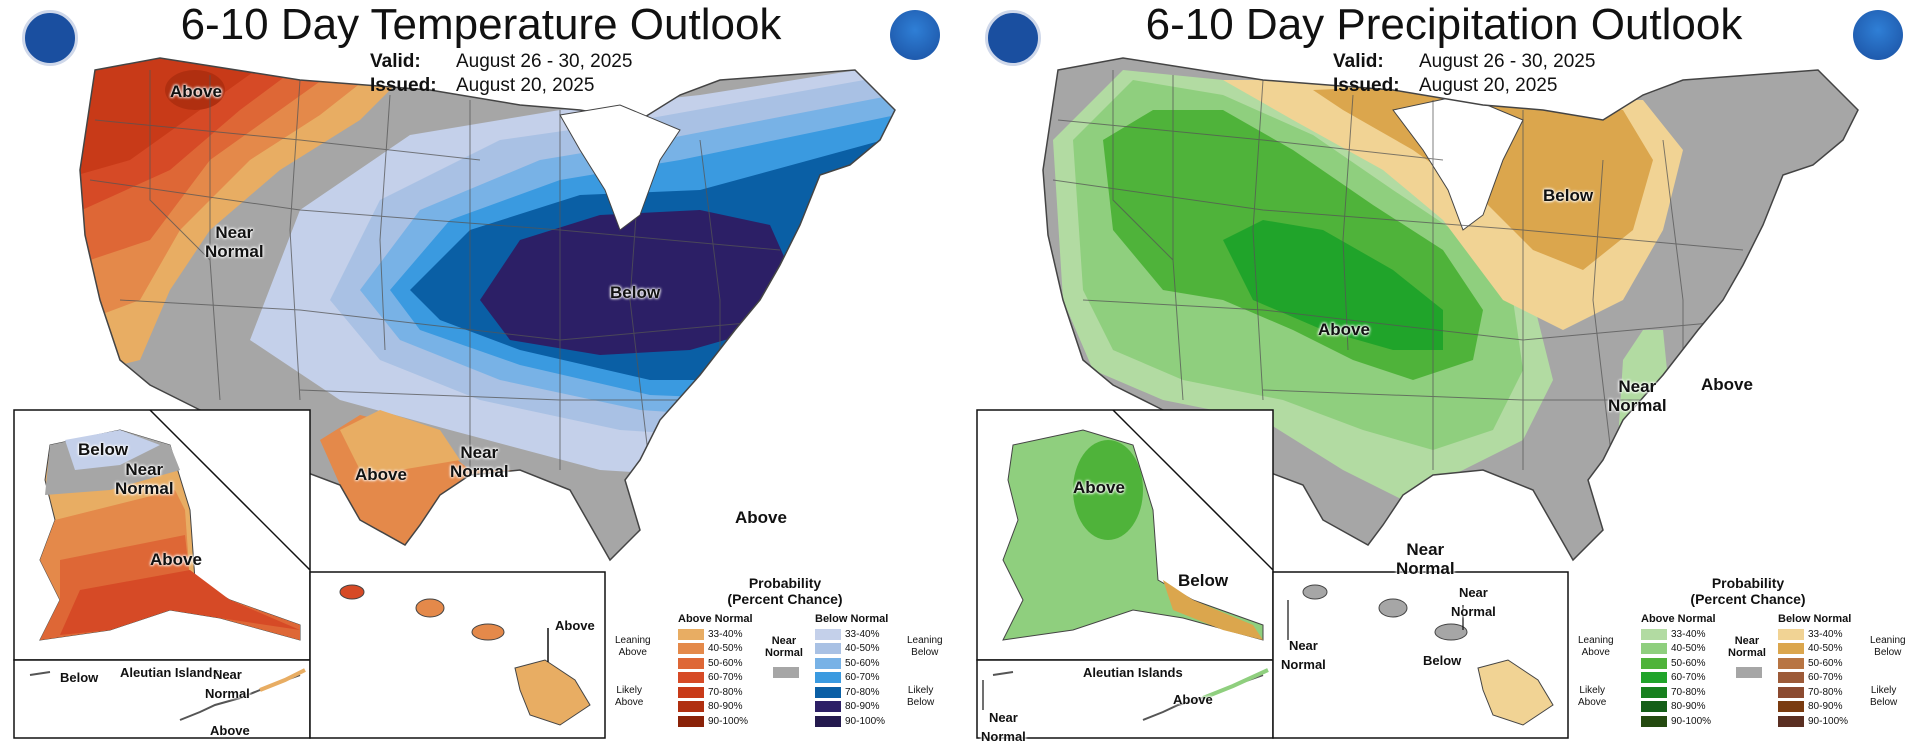 This screenshot has height=746, width=1925. What do you see at coordinates (1507, 61) in the screenshot?
I see `valid-value: August 26 - 30, 2025` at bounding box center [1507, 61].